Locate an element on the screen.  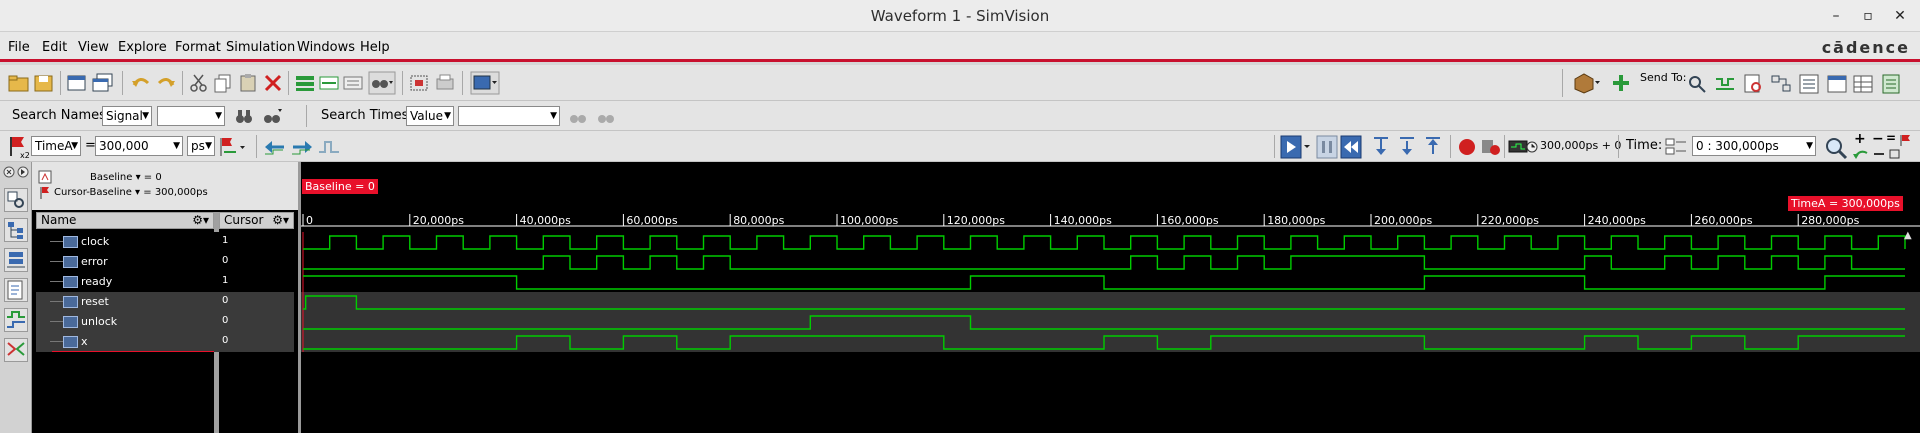
menu-explore: Explore is located at coordinates (142, 47).